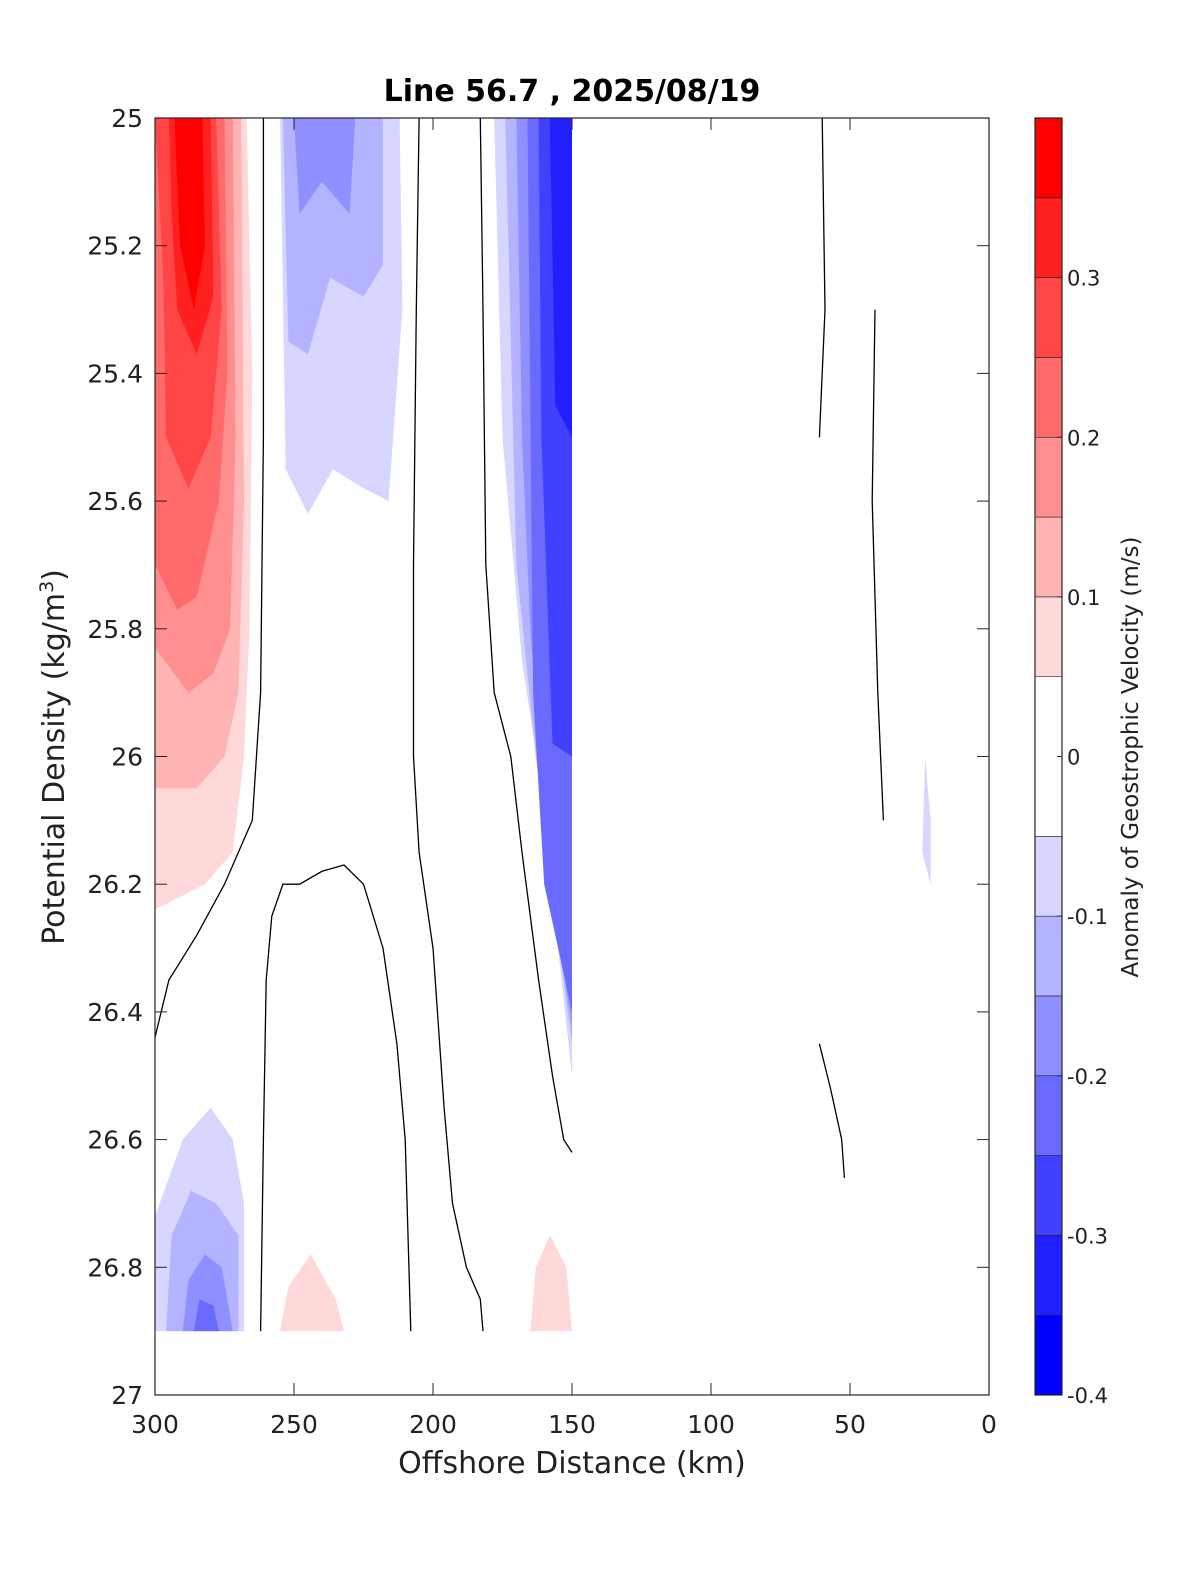 This screenshot has height=1575, width=1200. Describe the element at coordinates (127, 1395) in the screenshot. I see `y-tick-label: 27` at that location.